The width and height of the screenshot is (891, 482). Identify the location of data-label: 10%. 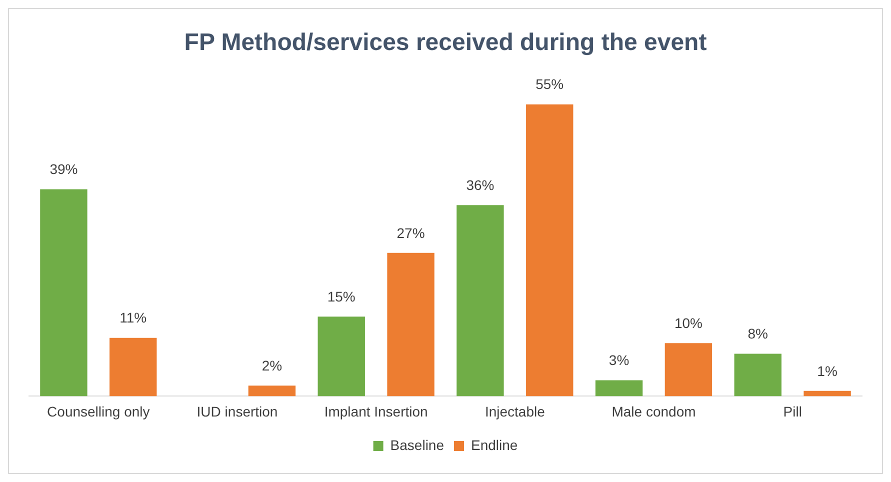
(688, 322).